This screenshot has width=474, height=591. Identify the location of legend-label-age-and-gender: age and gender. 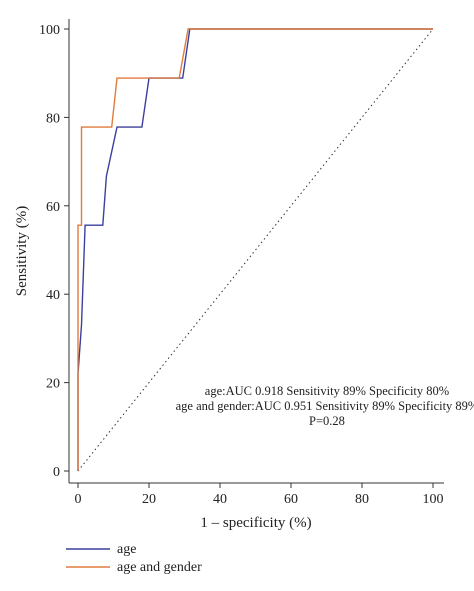
(159, 567).